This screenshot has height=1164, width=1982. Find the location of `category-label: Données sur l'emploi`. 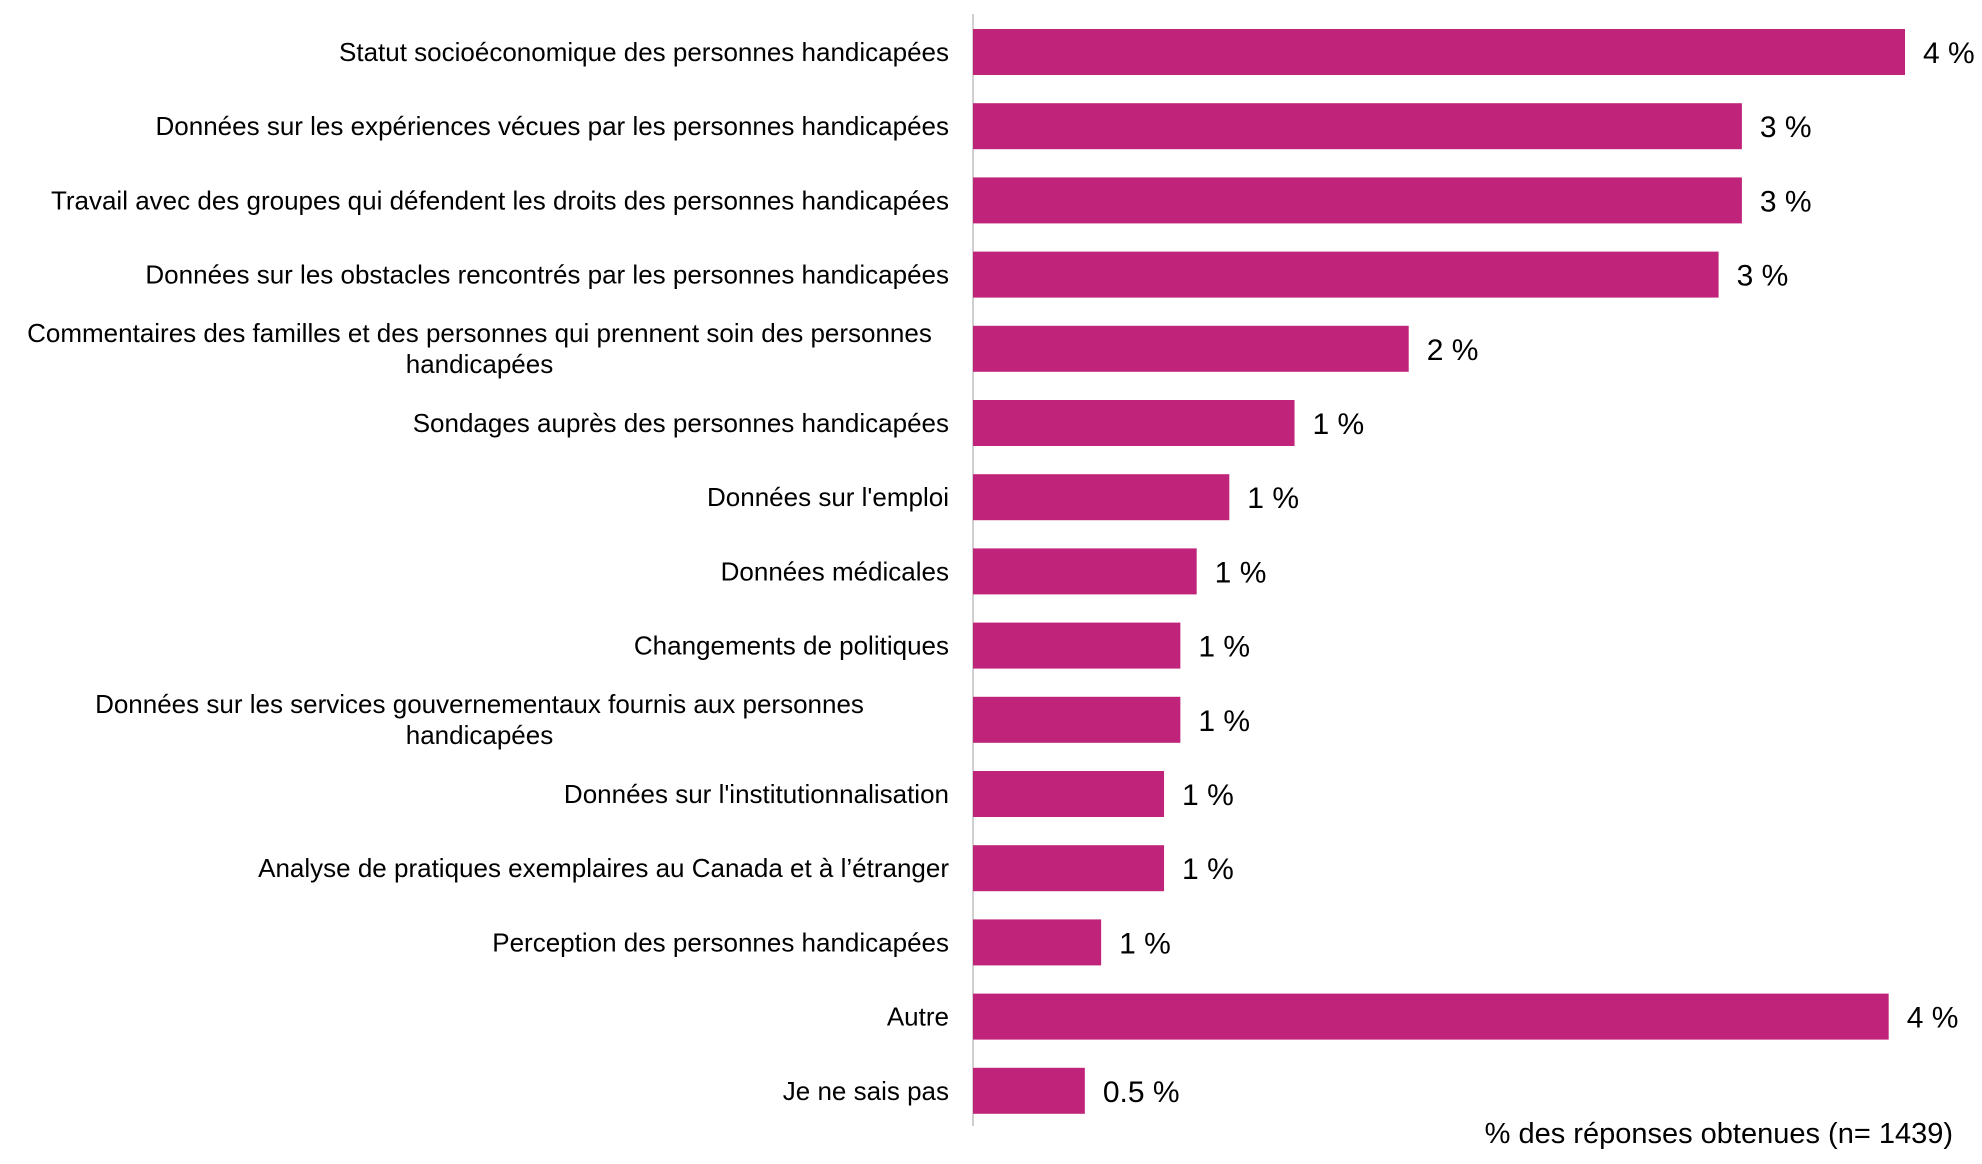

category-label: Données sur l'emploi is located at coordinates (828, 497).